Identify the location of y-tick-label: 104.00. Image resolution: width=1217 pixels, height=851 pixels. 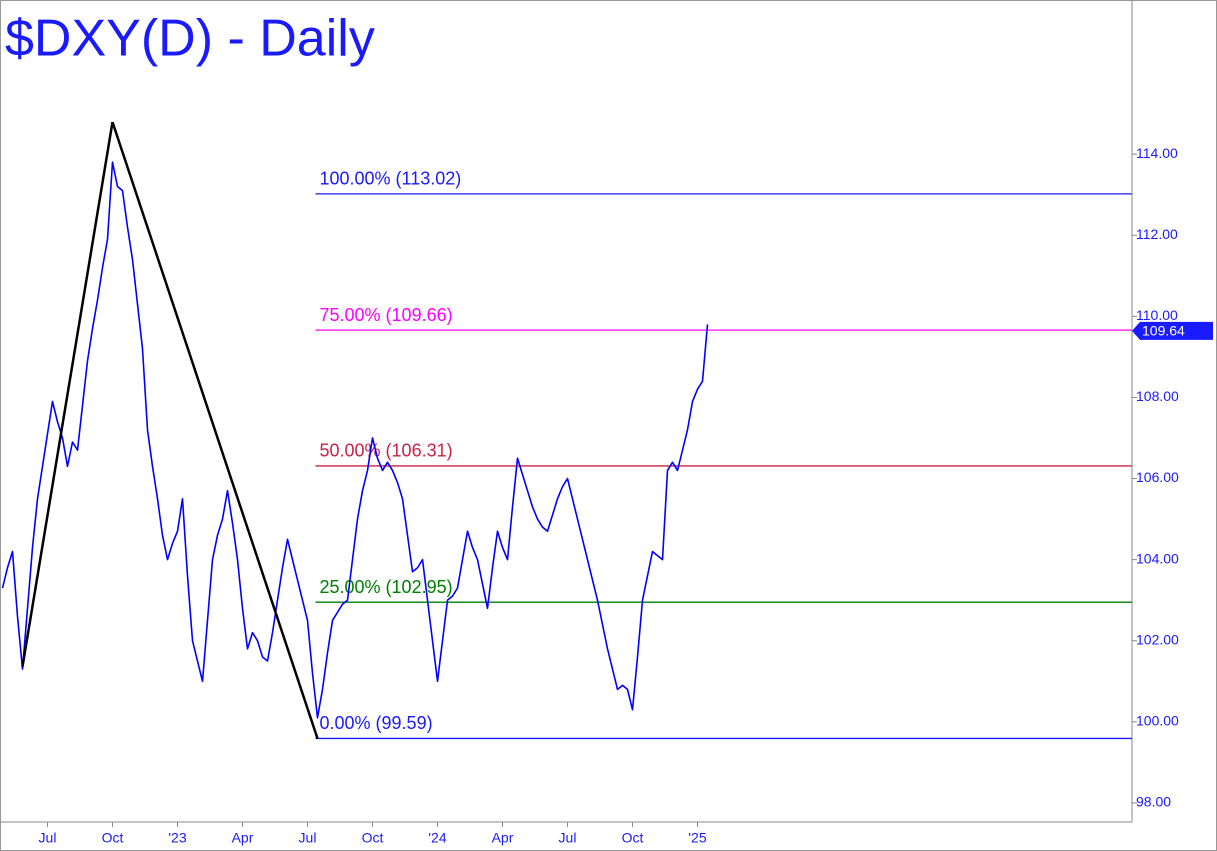
(1157, 558).